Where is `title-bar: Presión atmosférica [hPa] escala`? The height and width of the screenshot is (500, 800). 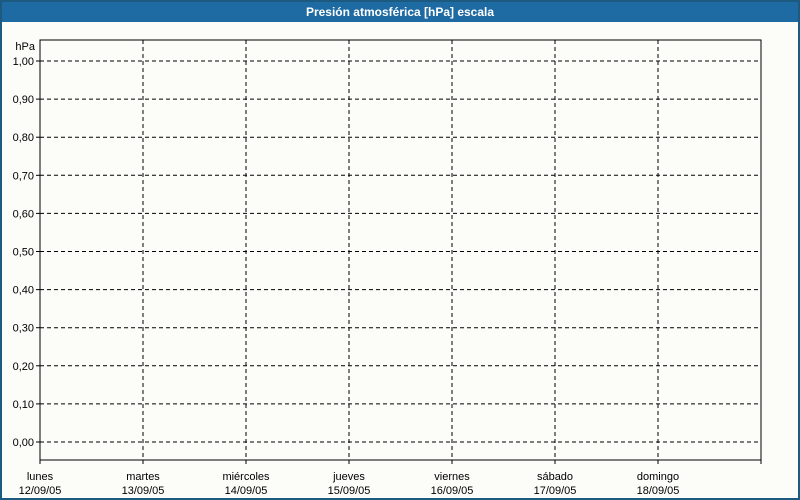
title-bar: Presión atmosférica [hPa] escala is located at coordinates (400, 12).